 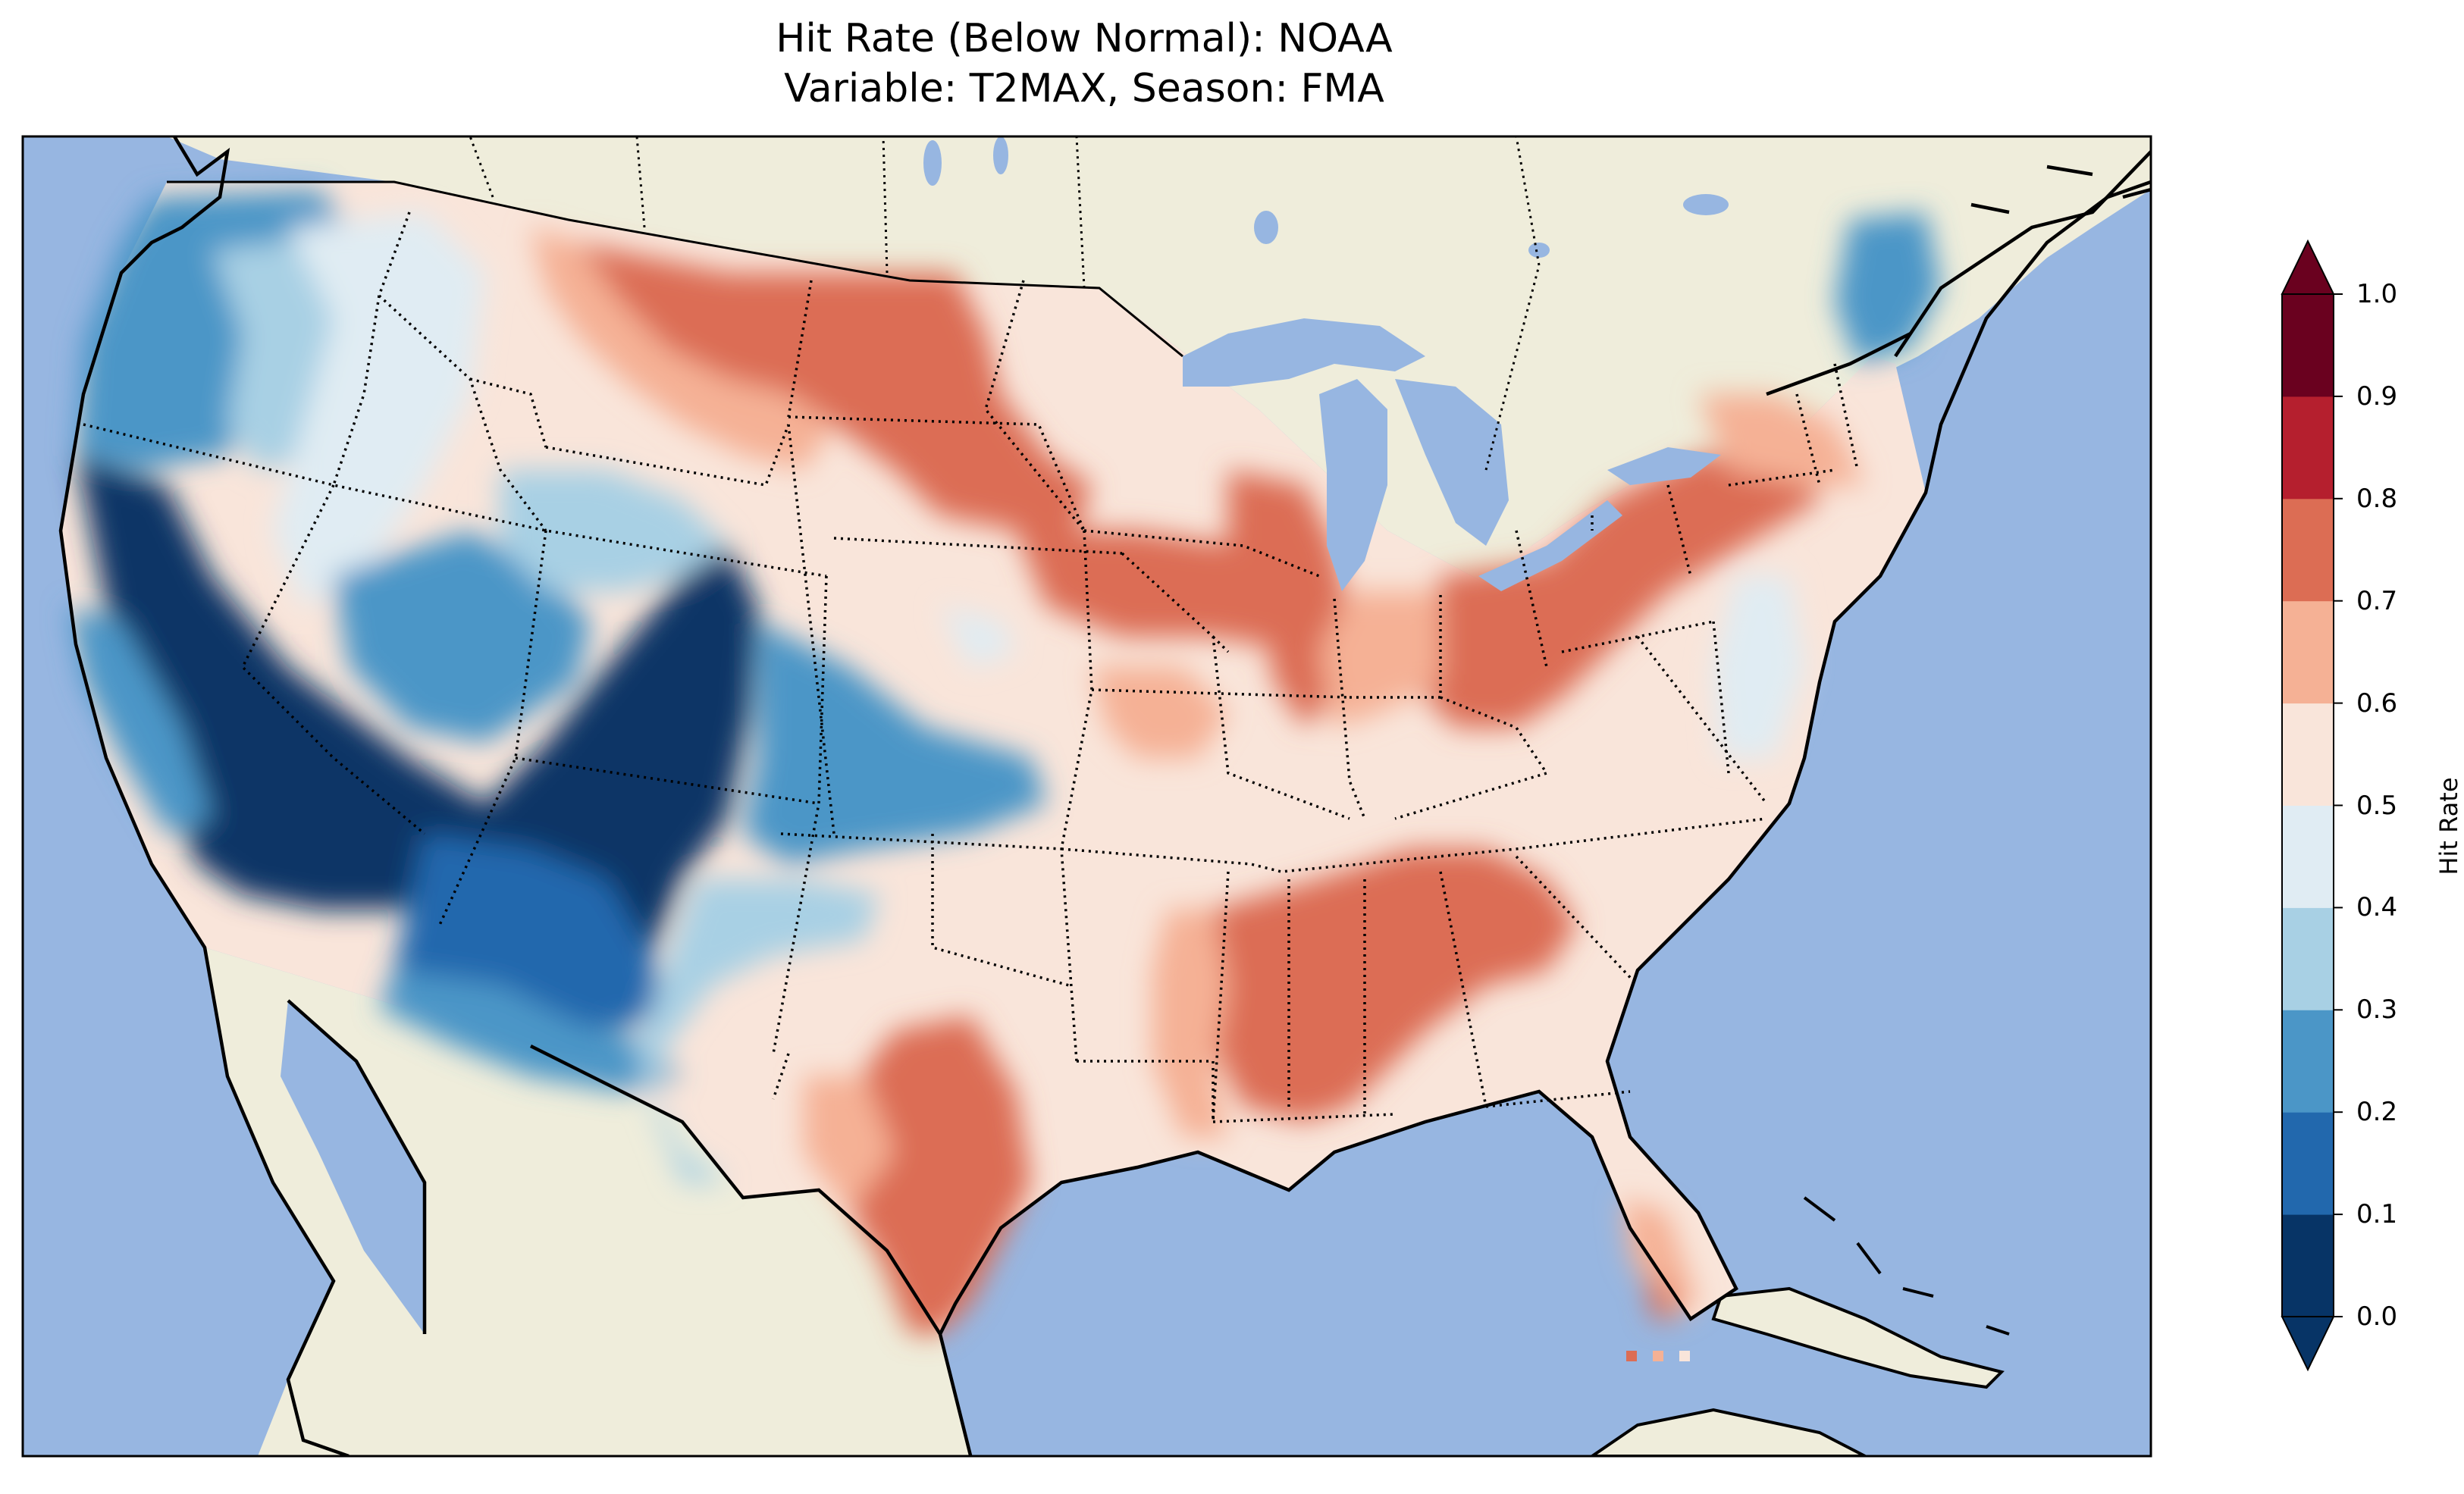 What do you see at coordinates (683, 348) in the screenshot?
I see `region-plains-salmon` at bounding box center [683, 348].